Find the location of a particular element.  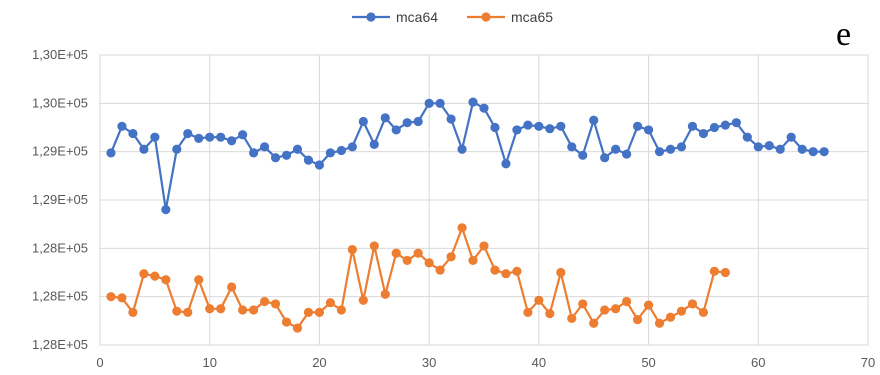

x-tick-label: 40 is located at coordinates (539, 362).